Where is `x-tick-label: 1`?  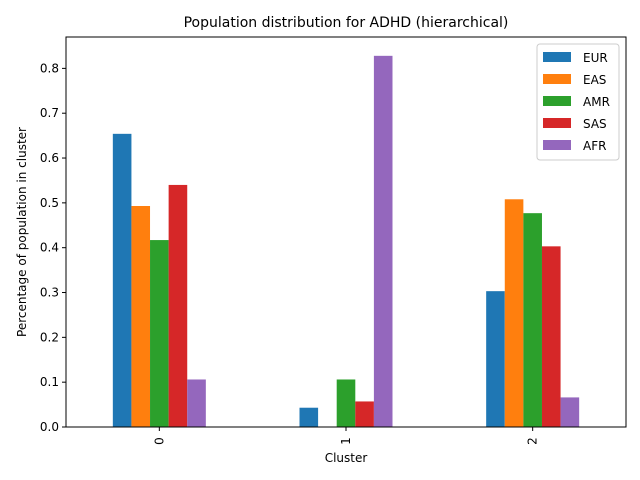
x-tick-label: 1 is located at coordinates (346, 441).